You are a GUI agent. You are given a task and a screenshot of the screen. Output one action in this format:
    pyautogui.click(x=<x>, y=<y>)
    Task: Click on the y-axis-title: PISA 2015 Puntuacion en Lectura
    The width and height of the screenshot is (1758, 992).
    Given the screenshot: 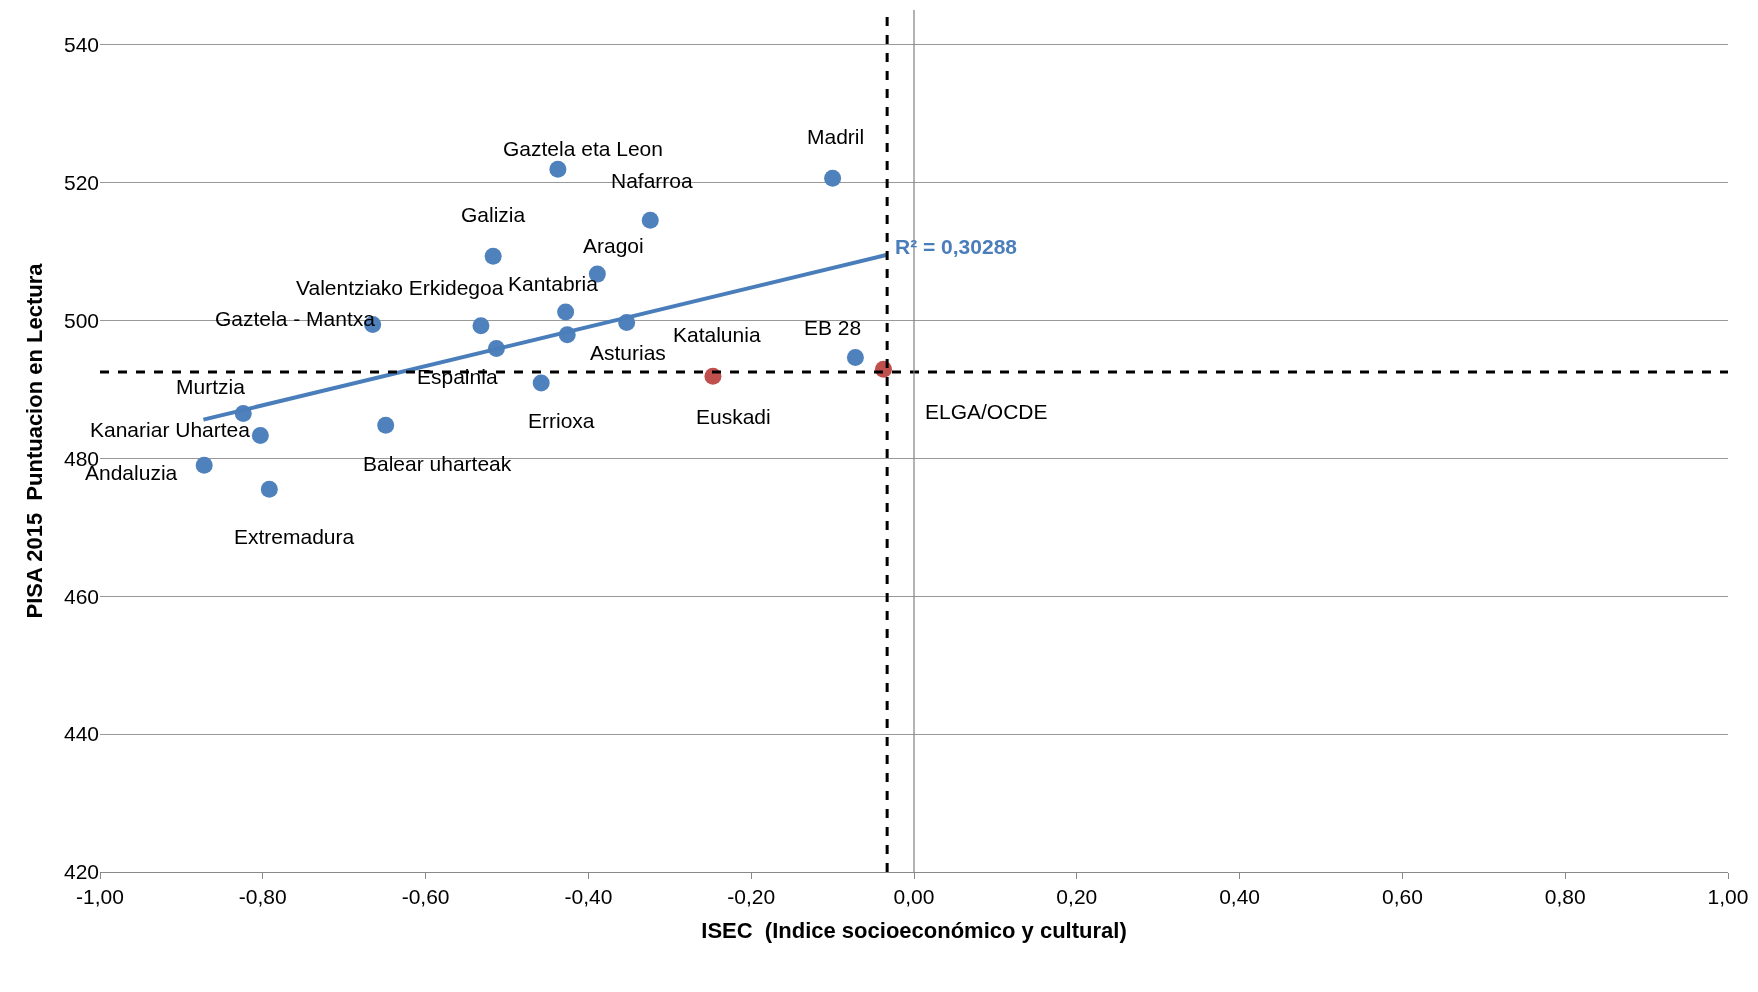 What is the action you would take?
    pyautogui.click(x=34, y=440)
    